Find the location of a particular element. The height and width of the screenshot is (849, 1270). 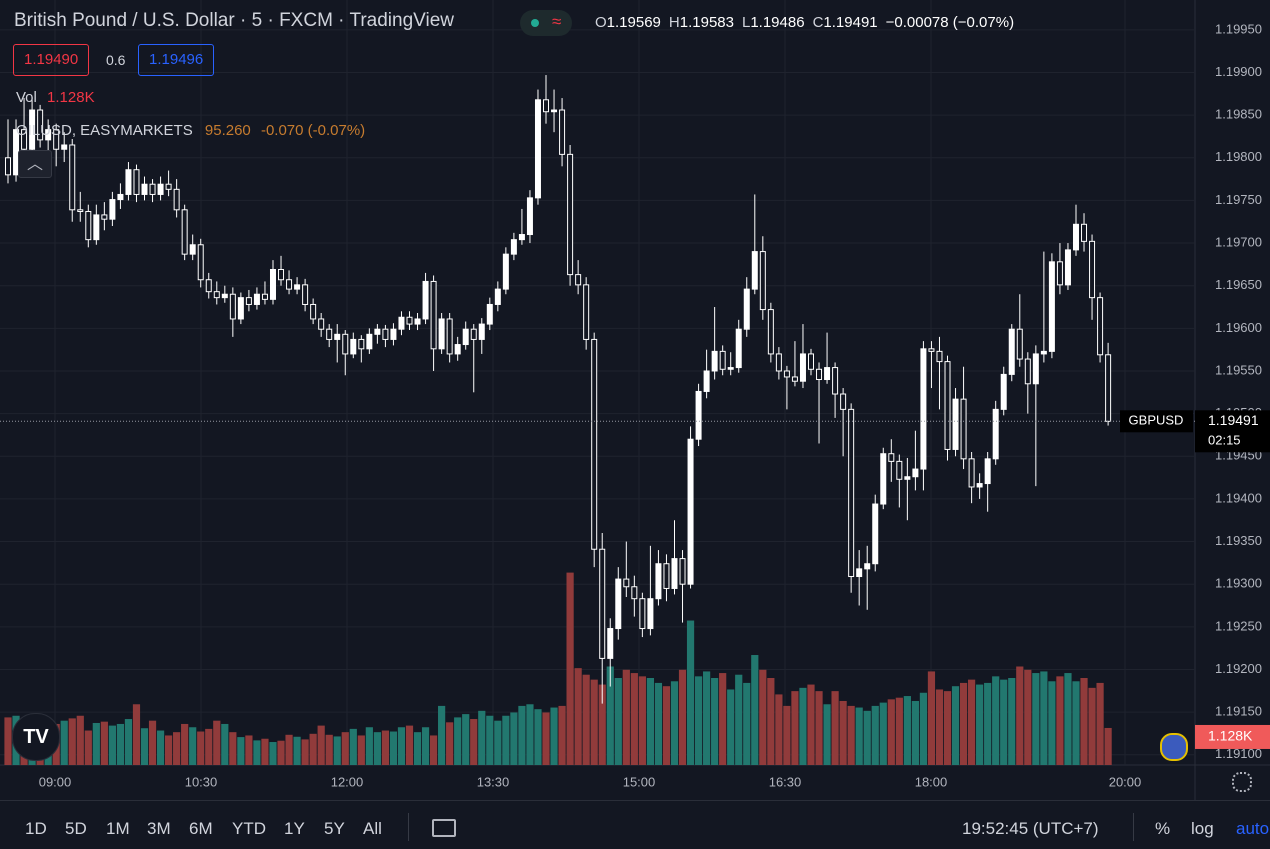

buy-button: 1.19496 is located at coordinates (176, 60).